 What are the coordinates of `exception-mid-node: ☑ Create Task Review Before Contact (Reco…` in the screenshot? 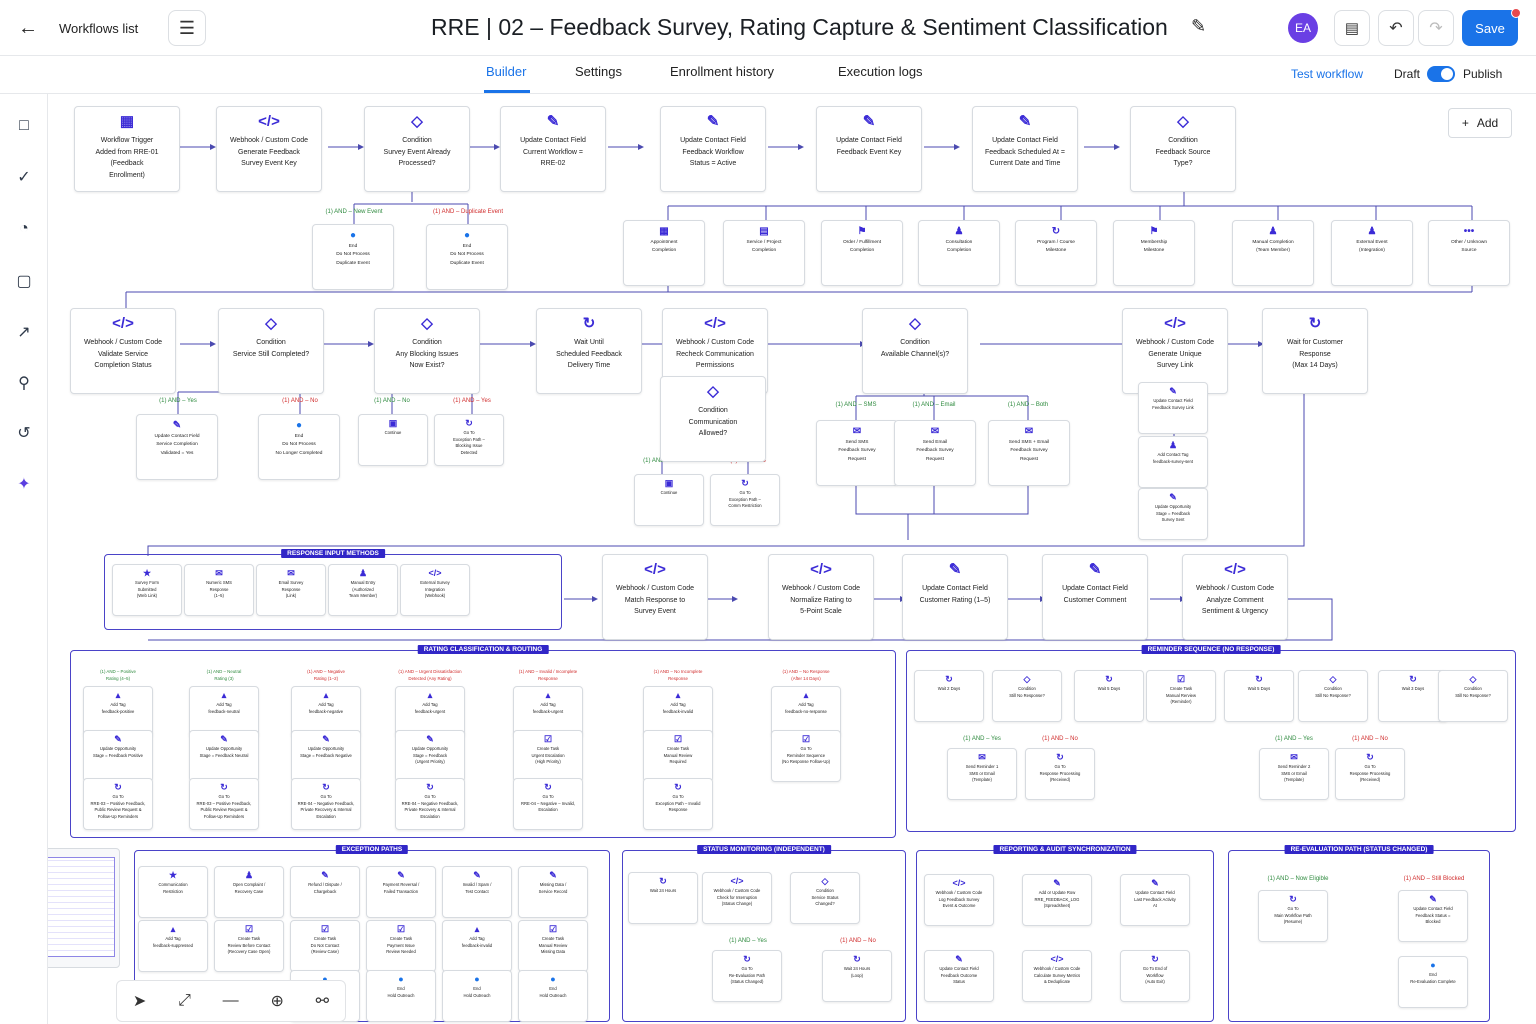 It's located at (249, 946).